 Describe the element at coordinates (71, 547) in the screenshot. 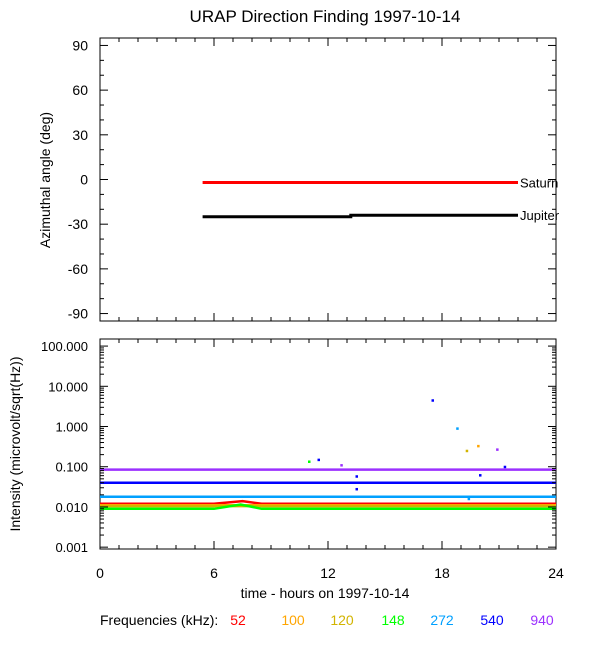

I see `intensity-y-tick-label: 0.001` at that location.